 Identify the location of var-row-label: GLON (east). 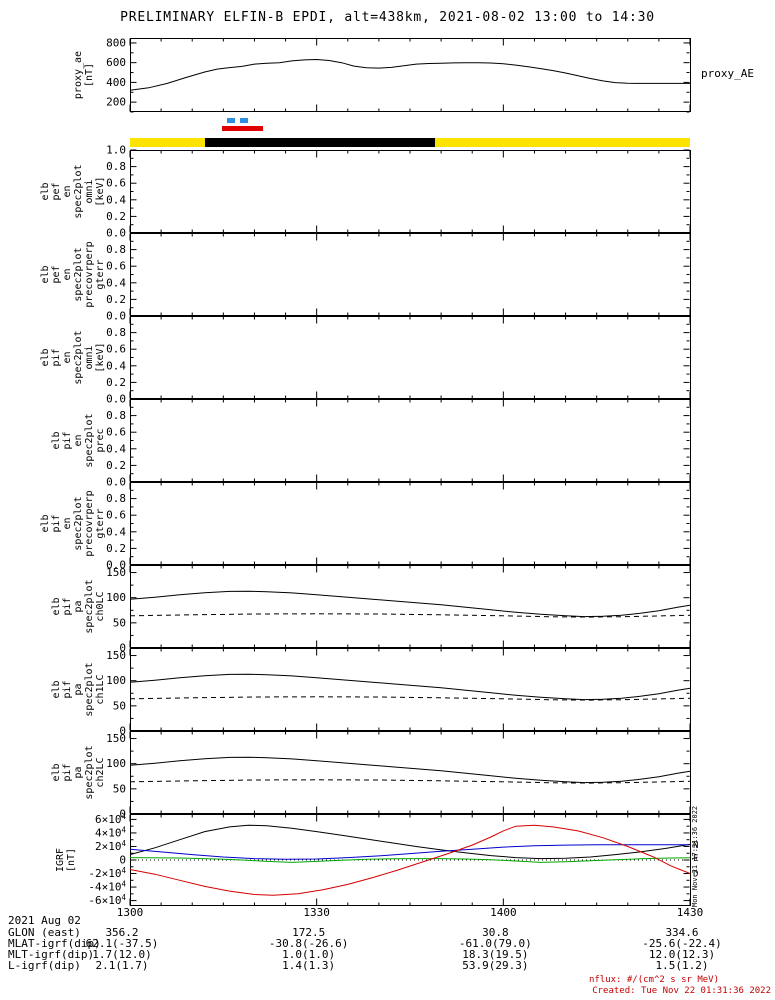
(44, 932).